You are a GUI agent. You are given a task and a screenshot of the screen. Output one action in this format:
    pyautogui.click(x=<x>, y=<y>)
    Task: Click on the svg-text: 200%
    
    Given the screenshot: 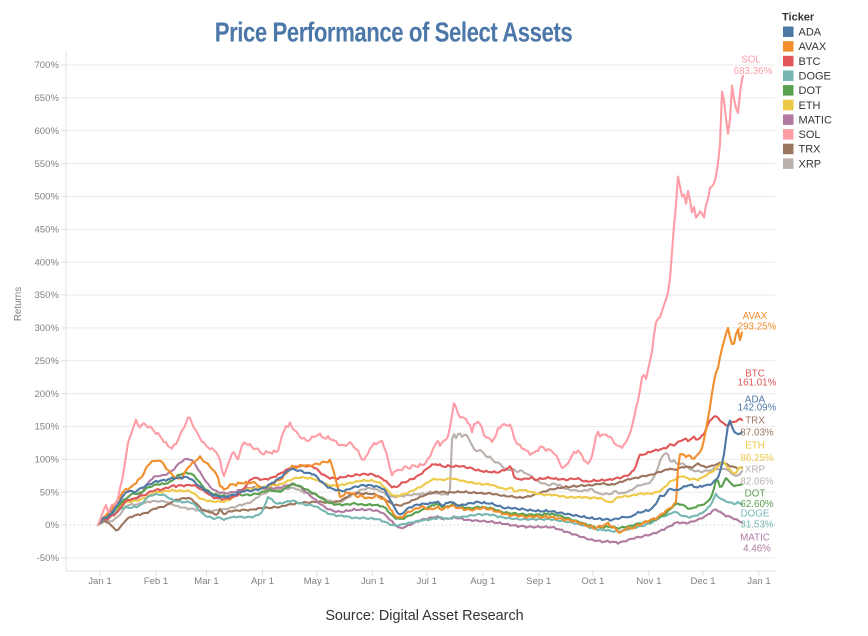 What is the action you would take?
    pyautogui.click(x=46, y=394)
    